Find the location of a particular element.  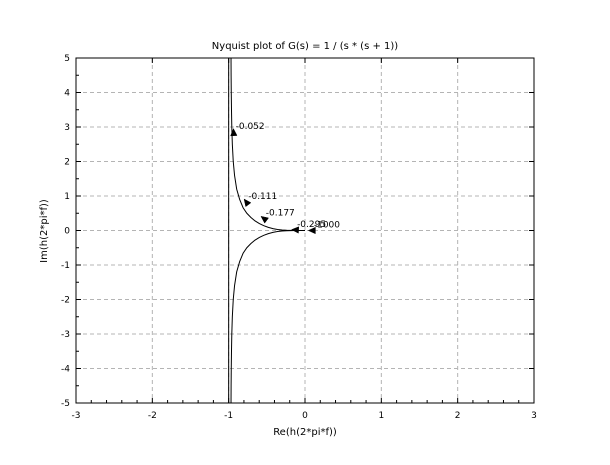

x-tick-label: 2 is located at coordinates (458, 416).